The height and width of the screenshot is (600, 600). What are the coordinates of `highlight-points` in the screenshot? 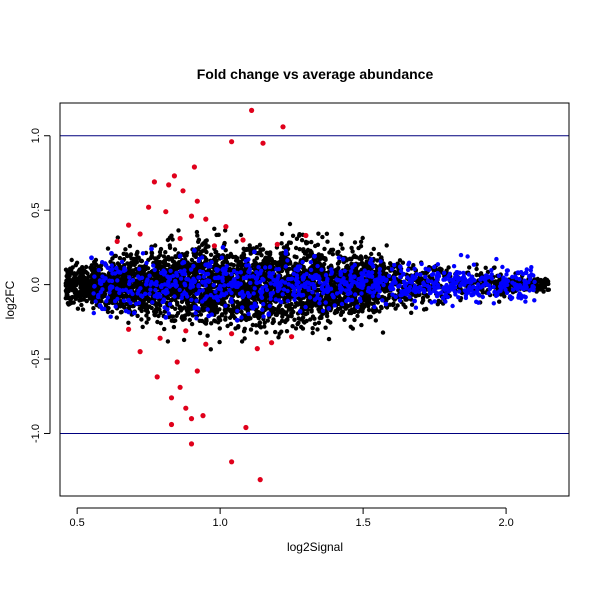 It's located at (313, 284).